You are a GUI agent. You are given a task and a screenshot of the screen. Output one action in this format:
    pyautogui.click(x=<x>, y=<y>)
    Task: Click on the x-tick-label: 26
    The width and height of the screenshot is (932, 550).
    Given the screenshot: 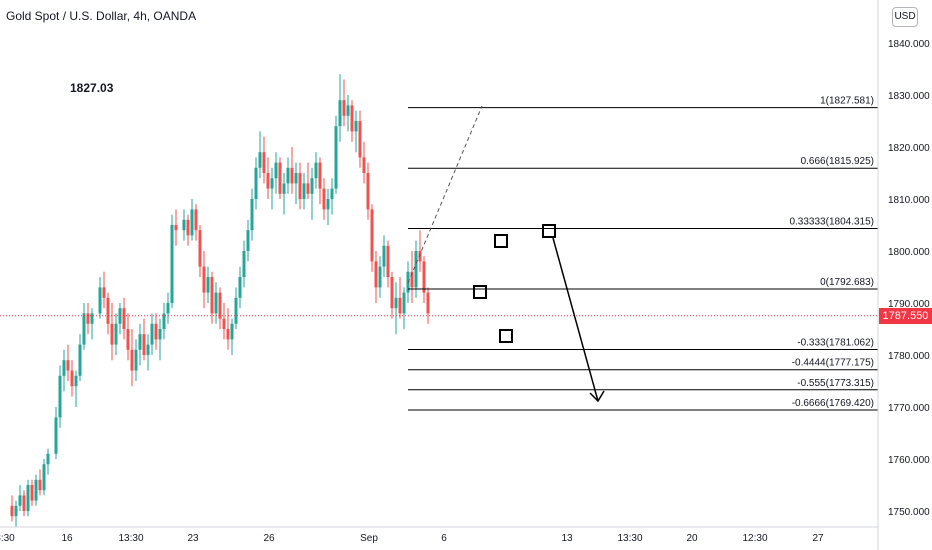 What is the action you would take?
    pyautogui.click(x=269, y=538)
    